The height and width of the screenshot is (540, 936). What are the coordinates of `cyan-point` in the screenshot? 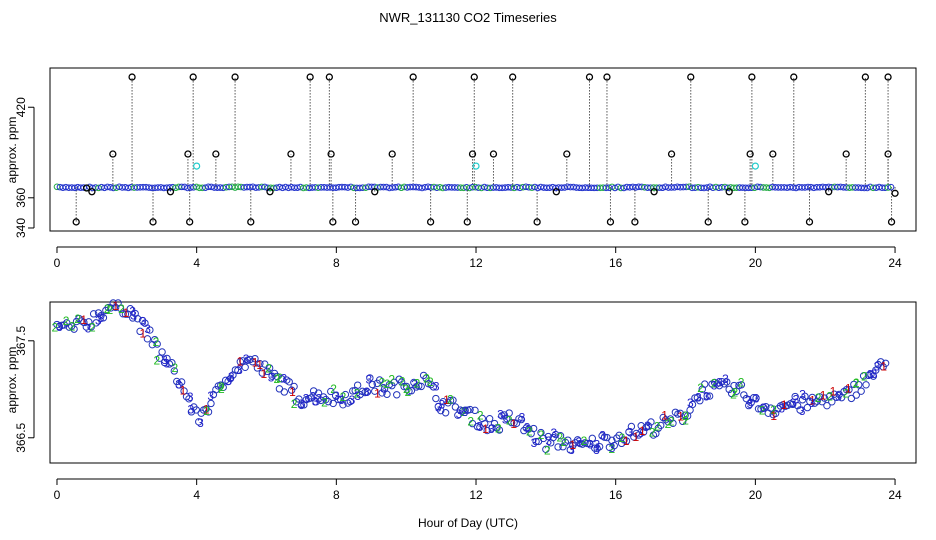 It's located at (197, 166).